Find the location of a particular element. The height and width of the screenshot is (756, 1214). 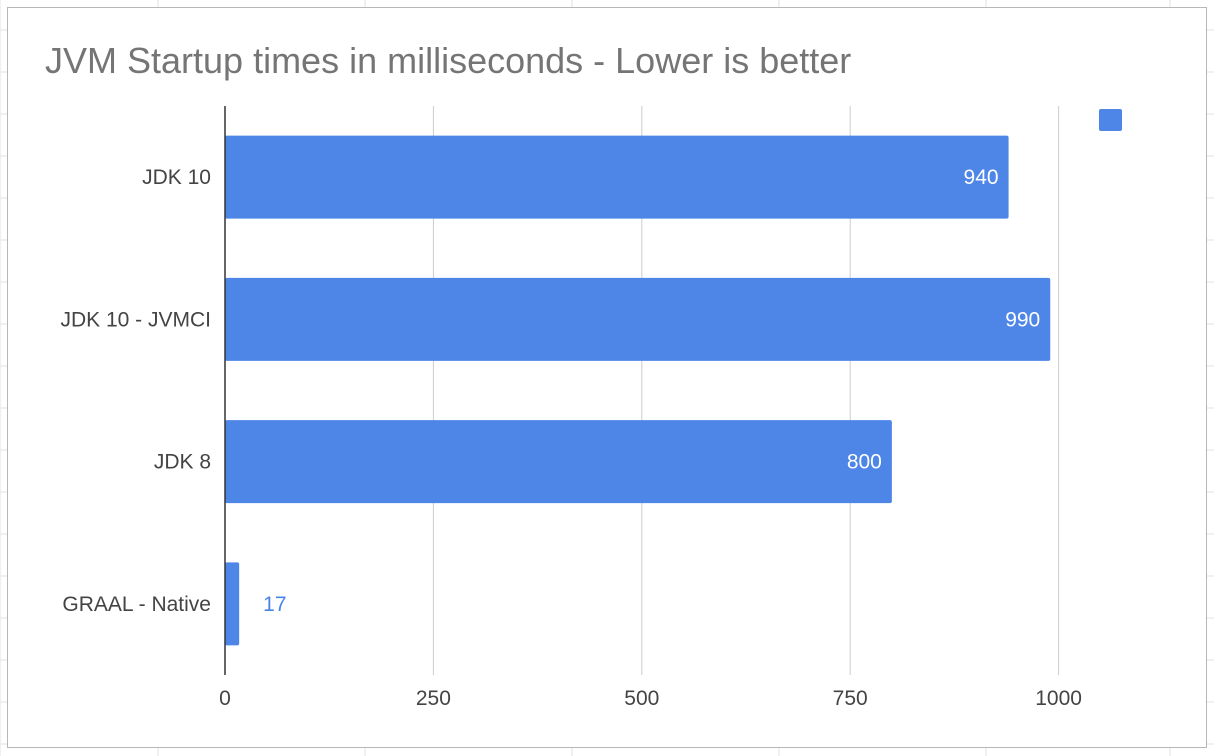

category-label: JDK 8 is located at coordinates (182, 462).